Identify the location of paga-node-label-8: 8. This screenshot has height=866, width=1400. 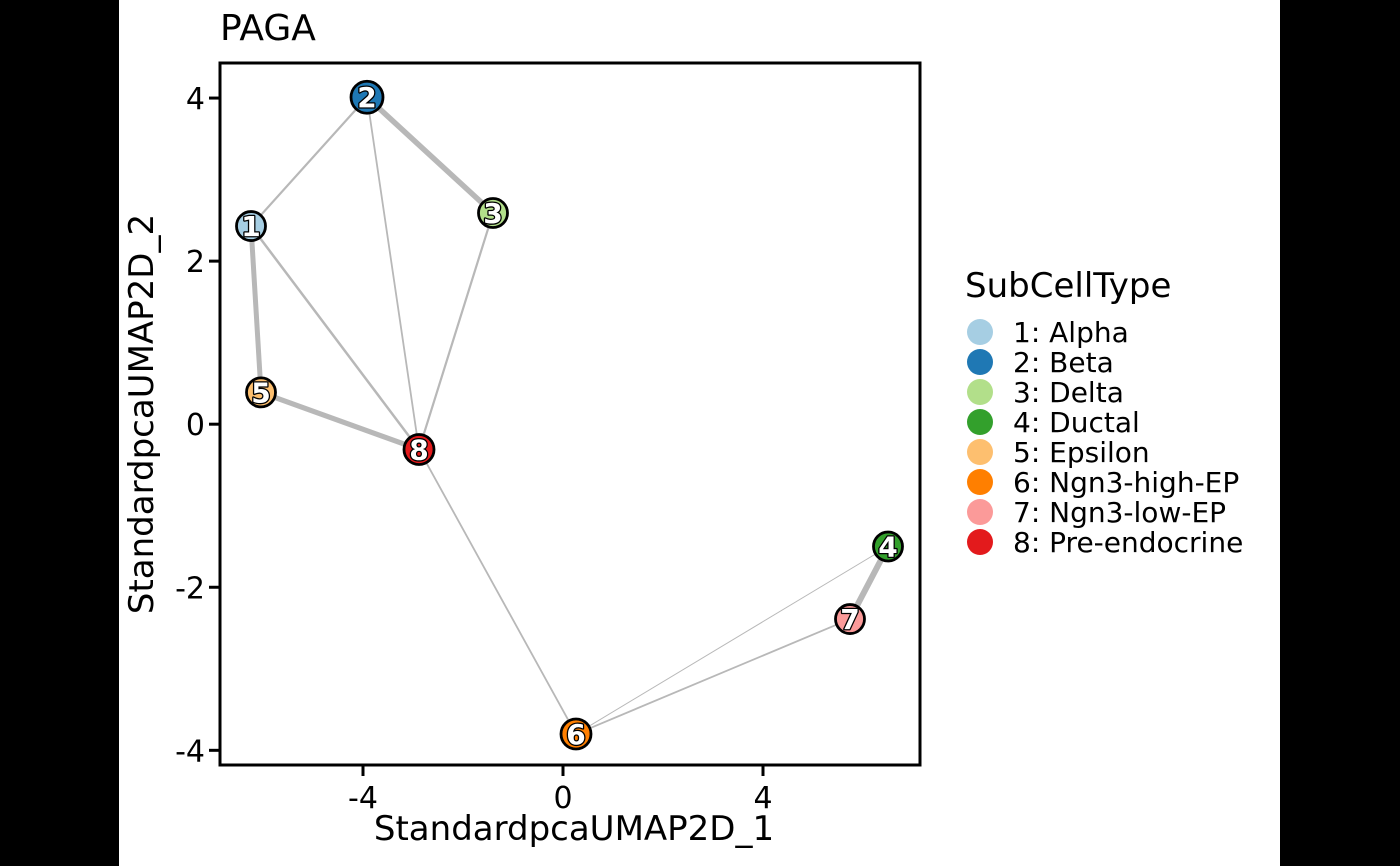
(418, 449).